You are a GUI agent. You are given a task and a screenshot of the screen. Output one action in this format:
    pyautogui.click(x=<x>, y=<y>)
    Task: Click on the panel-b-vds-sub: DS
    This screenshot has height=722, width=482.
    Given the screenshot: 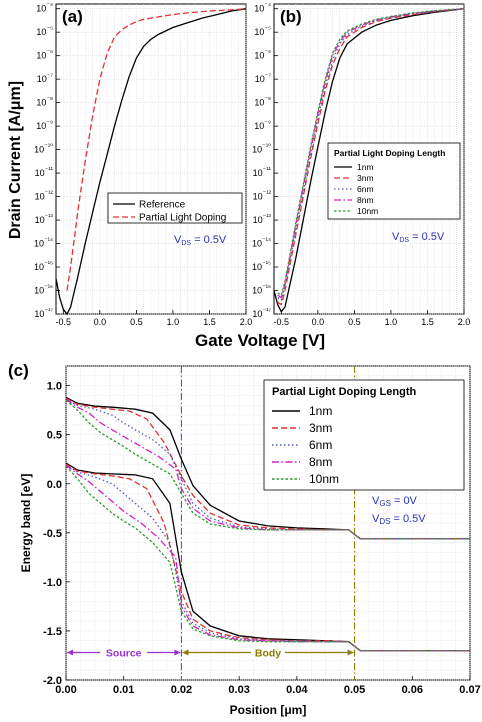 What is the action you would take?
    pyautogui.click(x=404, y=240)
    